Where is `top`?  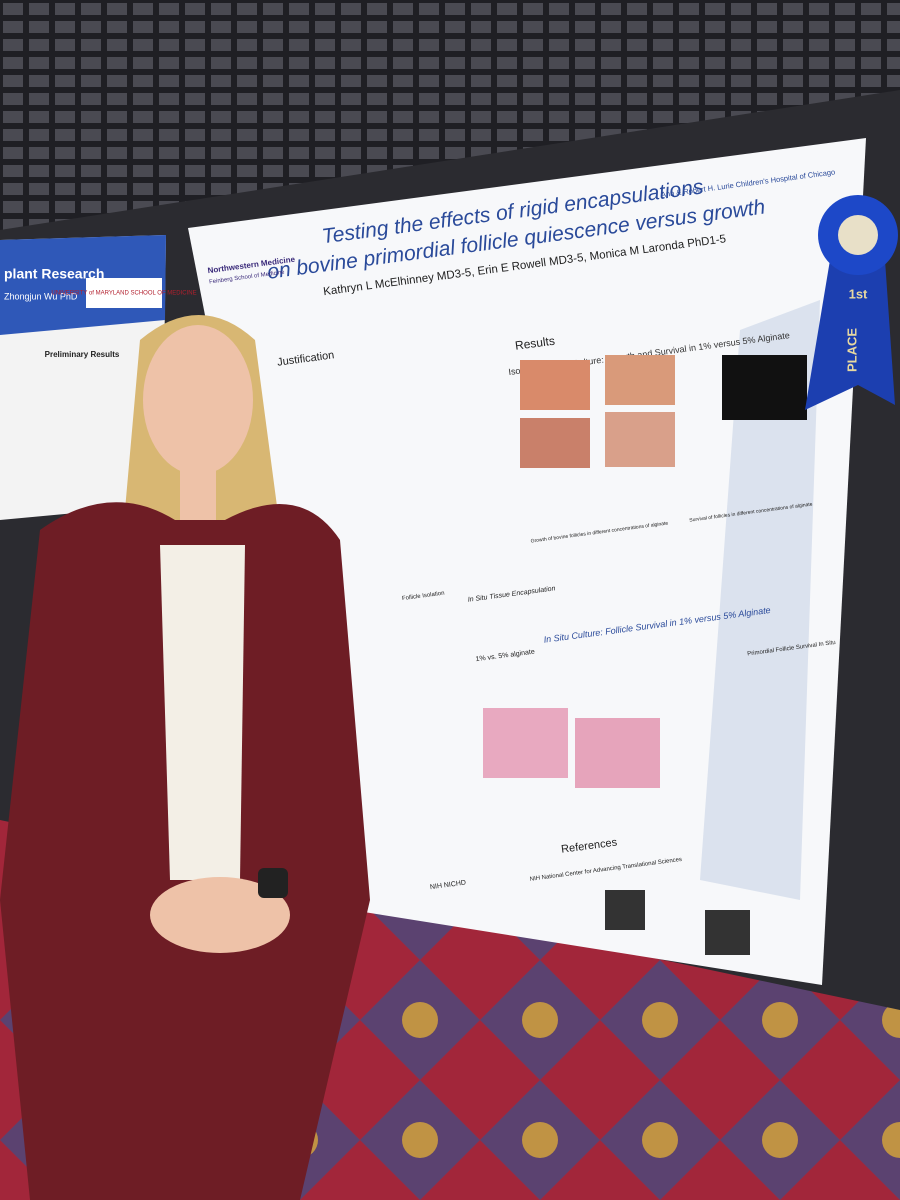 top is located at coordinates (202, 712).